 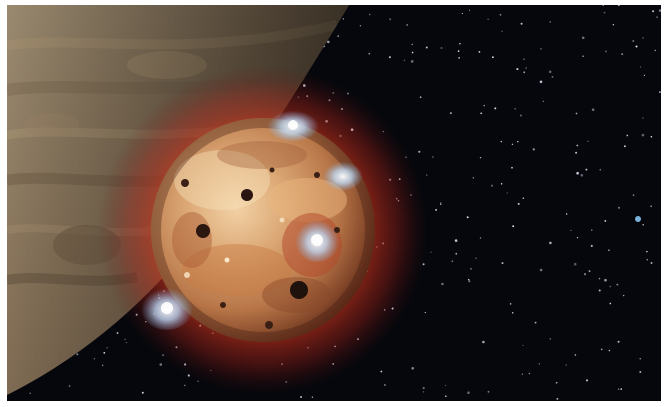 I want to click on plume-upper-right, so click(x=343, y=175).